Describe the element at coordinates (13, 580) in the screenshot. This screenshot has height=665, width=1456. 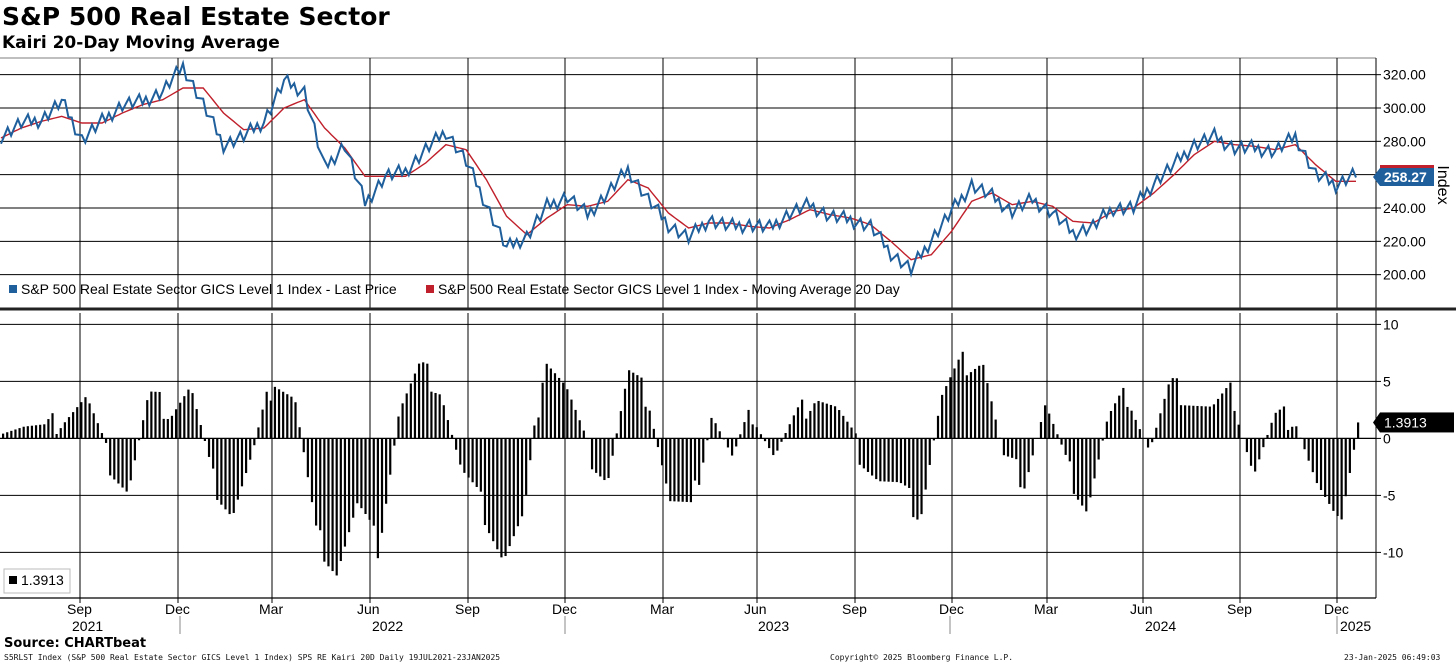
I see `kairi-legend-swatch` at that location.